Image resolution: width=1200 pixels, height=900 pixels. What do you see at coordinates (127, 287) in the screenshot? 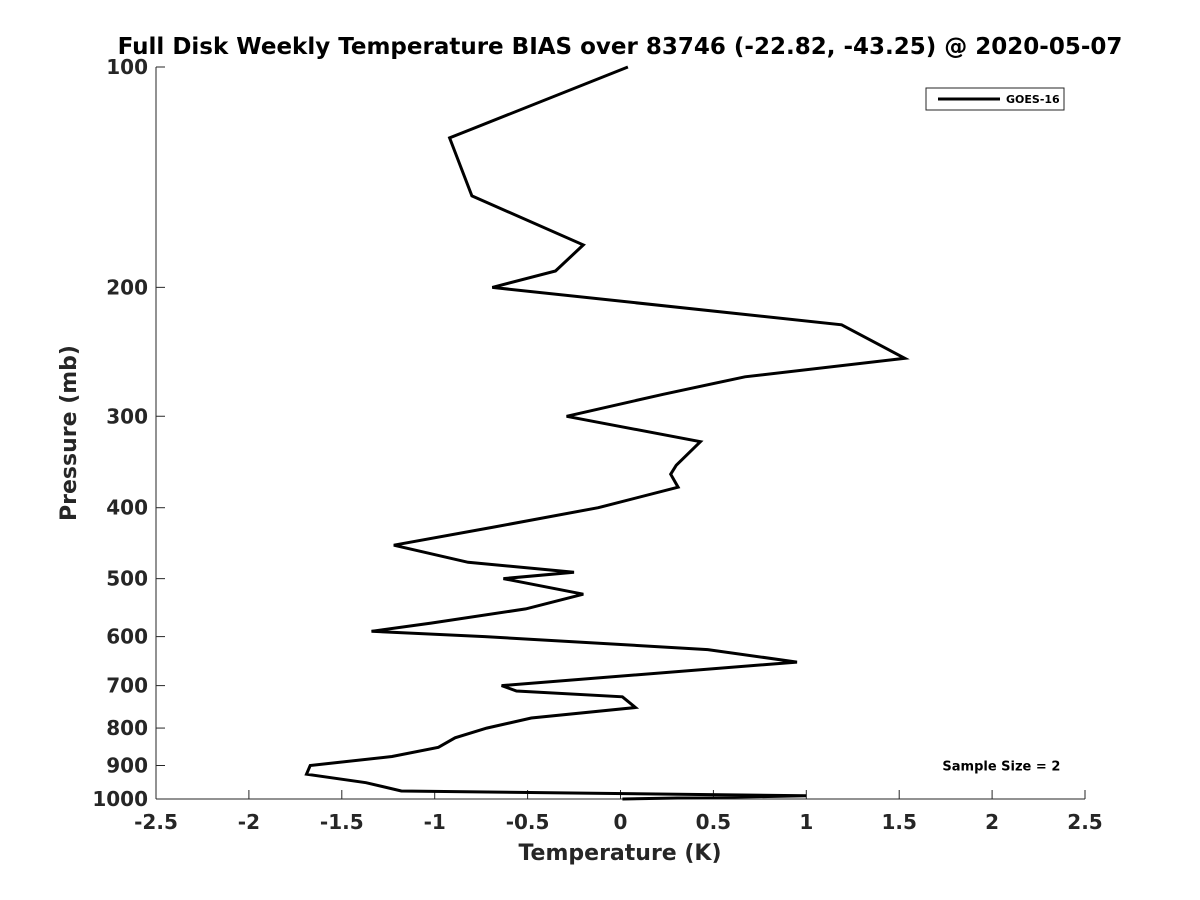
I see `y-tick-label: 200` at bounding box center [127, 287].